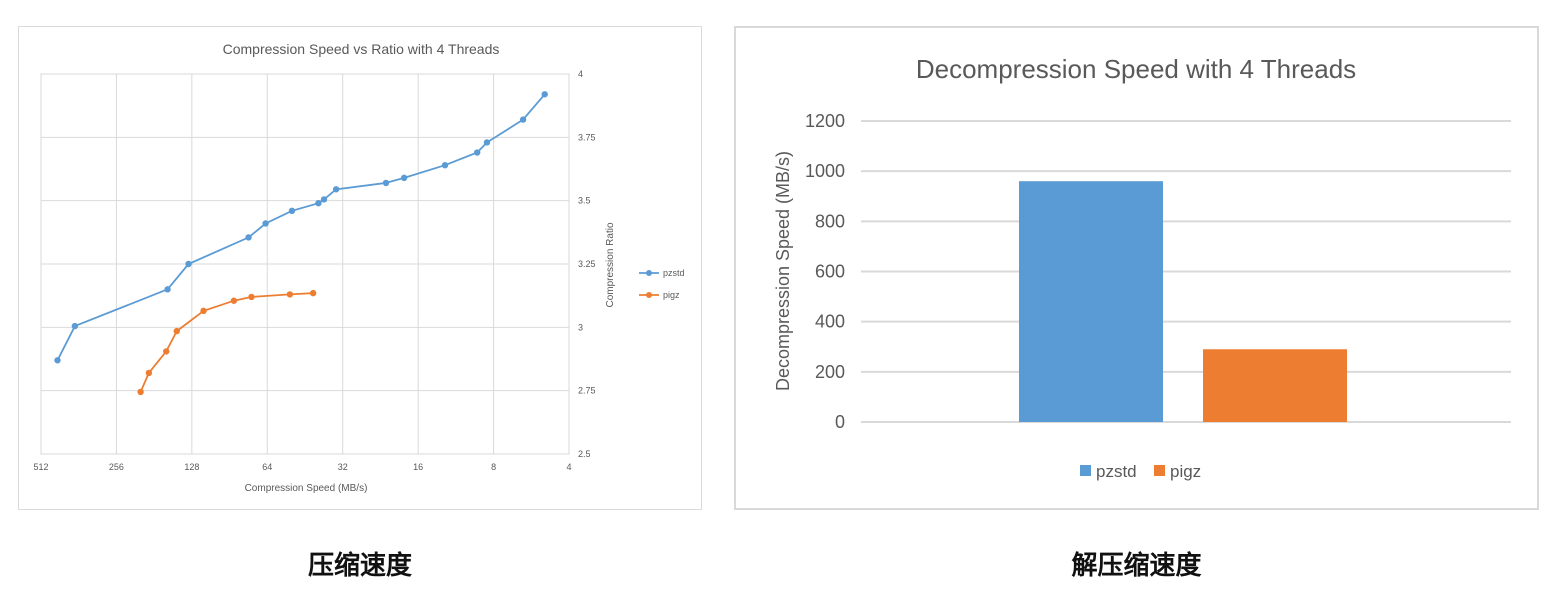 The width and height of the screenshot is (1558, 598). Describe the element at coordinates (1159, 470) in the screenshot. I see `legend-swatch-pigz` at that location.